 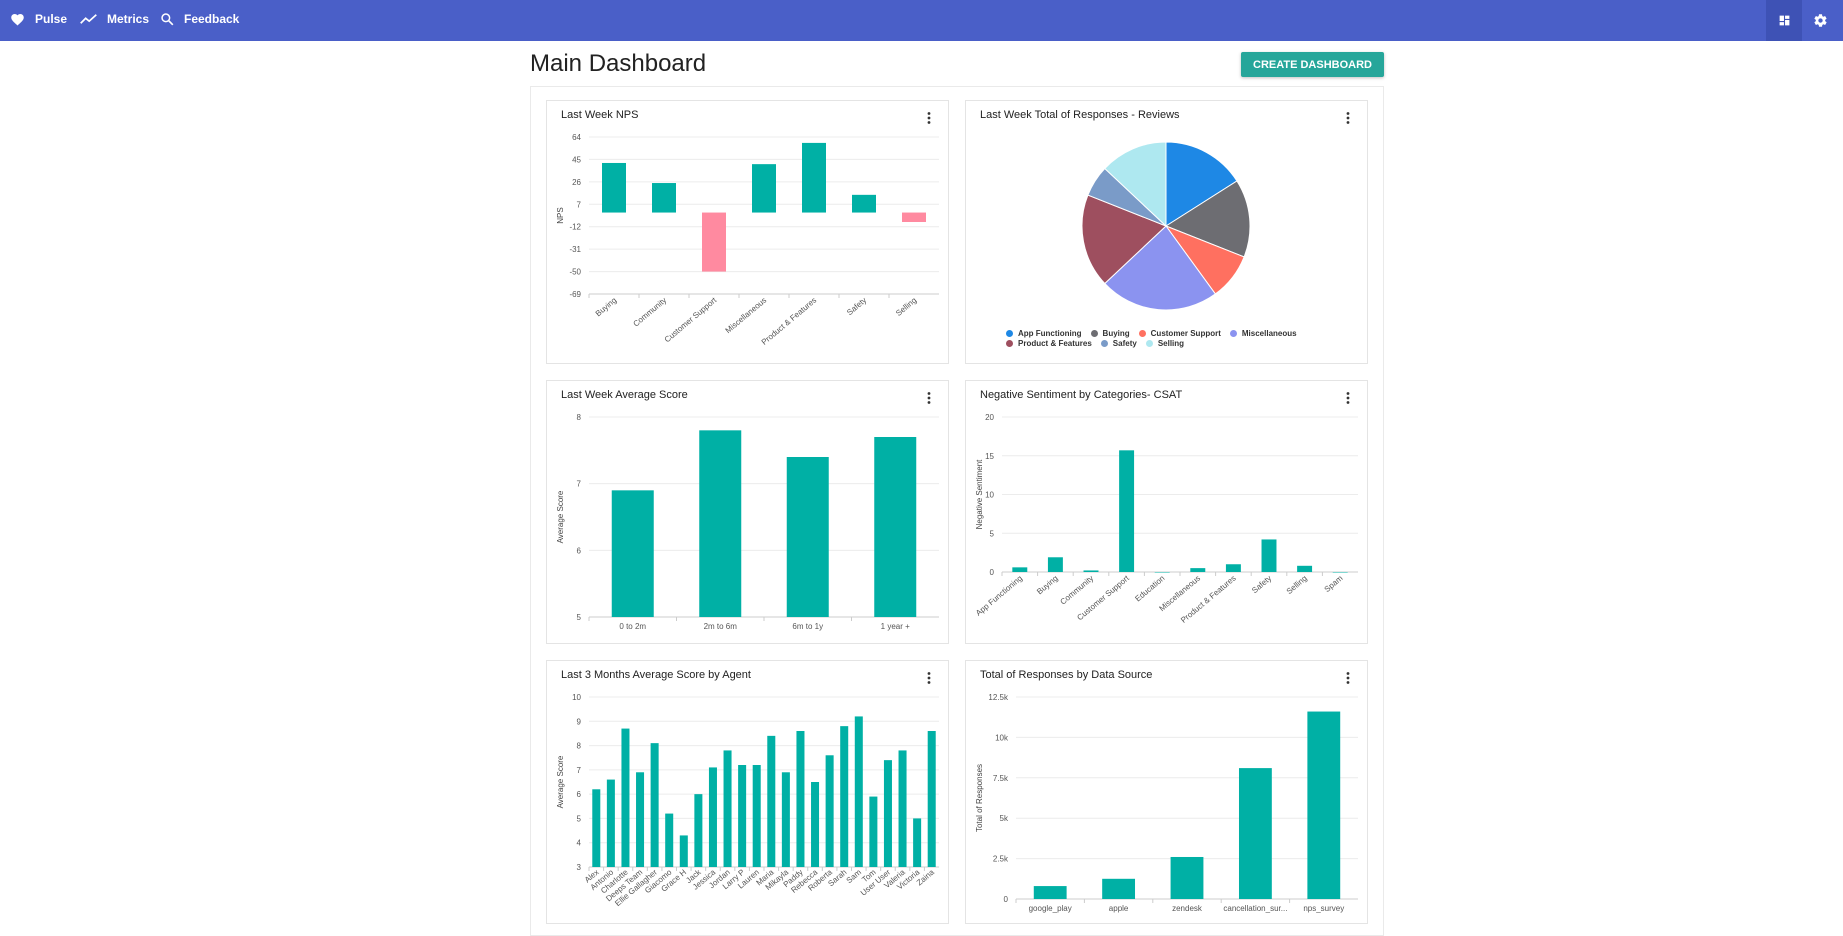 I want to click on legend-label: Customer Support, so click(x=1185, y=333).